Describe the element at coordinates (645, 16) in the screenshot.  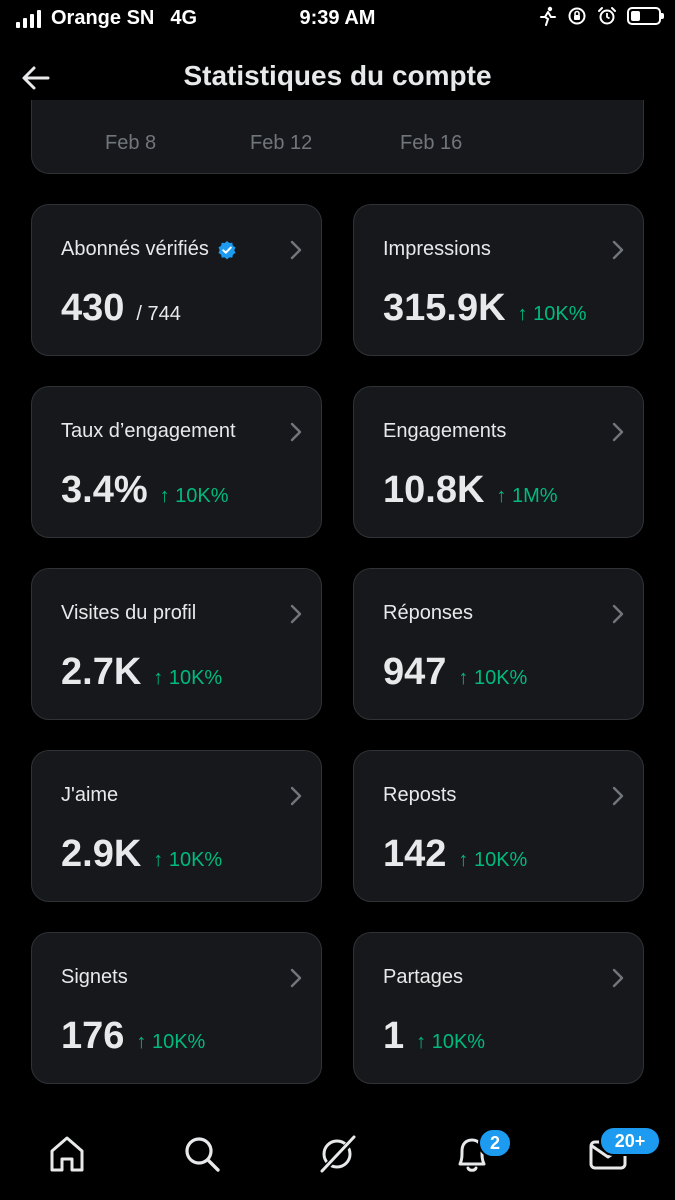
I see `battery-icon` at that location.